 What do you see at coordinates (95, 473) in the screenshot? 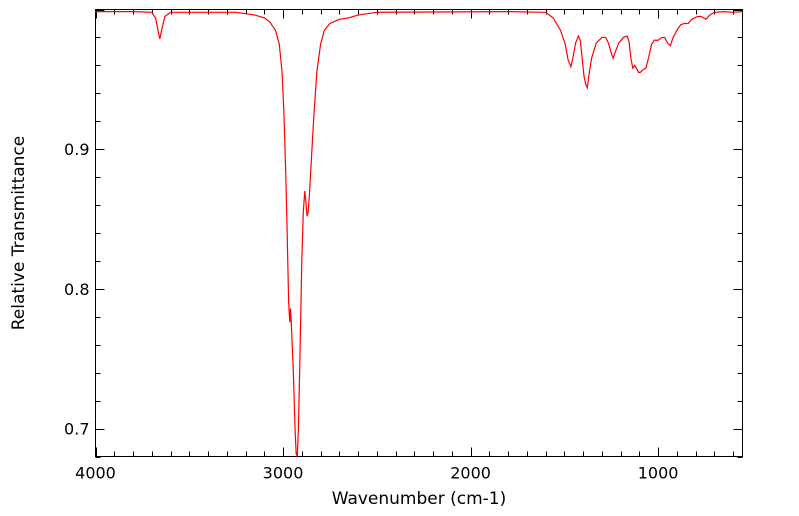
I see `x-tick-label: 4000` at bounding box center [95, 473].